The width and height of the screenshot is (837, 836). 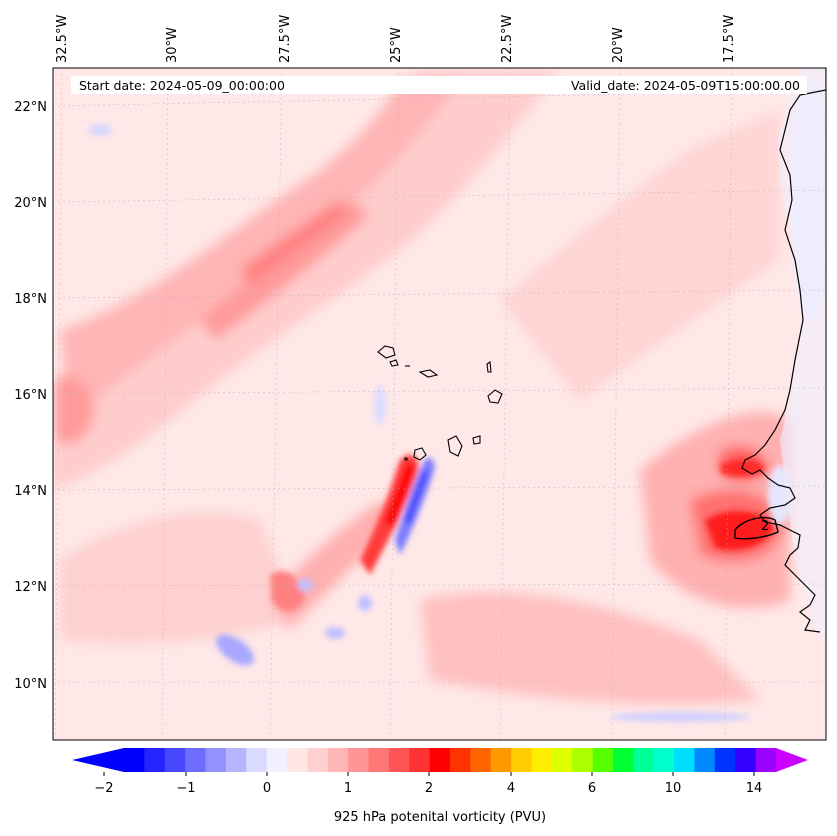 I want to click on colorbar-extend-min, so click(x=98, y=760).